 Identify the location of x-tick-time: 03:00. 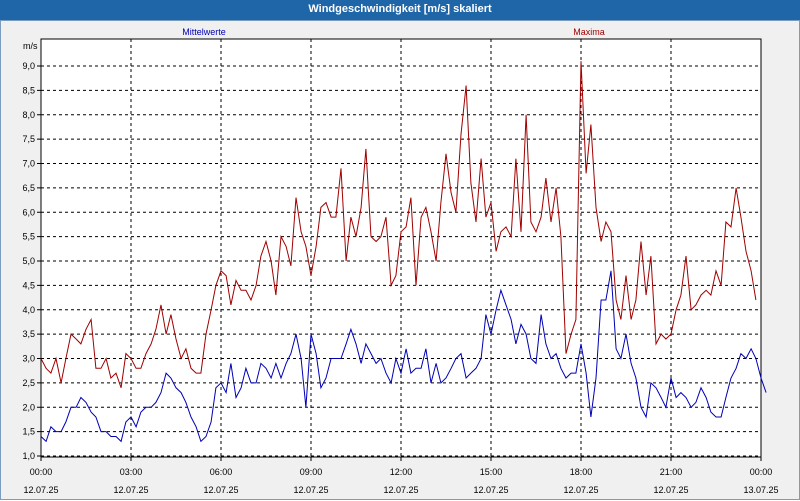
(131, 472).